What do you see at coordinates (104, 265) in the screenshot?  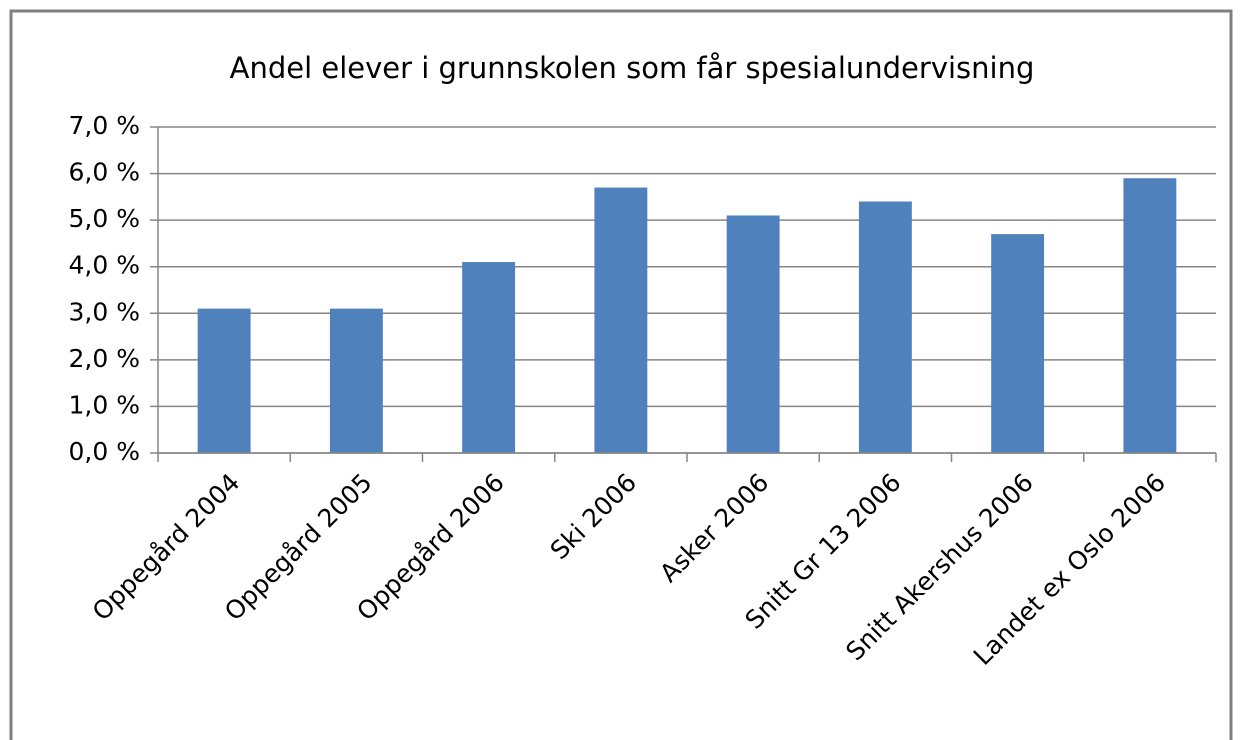 I see `y-tick-label: 4,0 %` at bounding box center [104, 265].